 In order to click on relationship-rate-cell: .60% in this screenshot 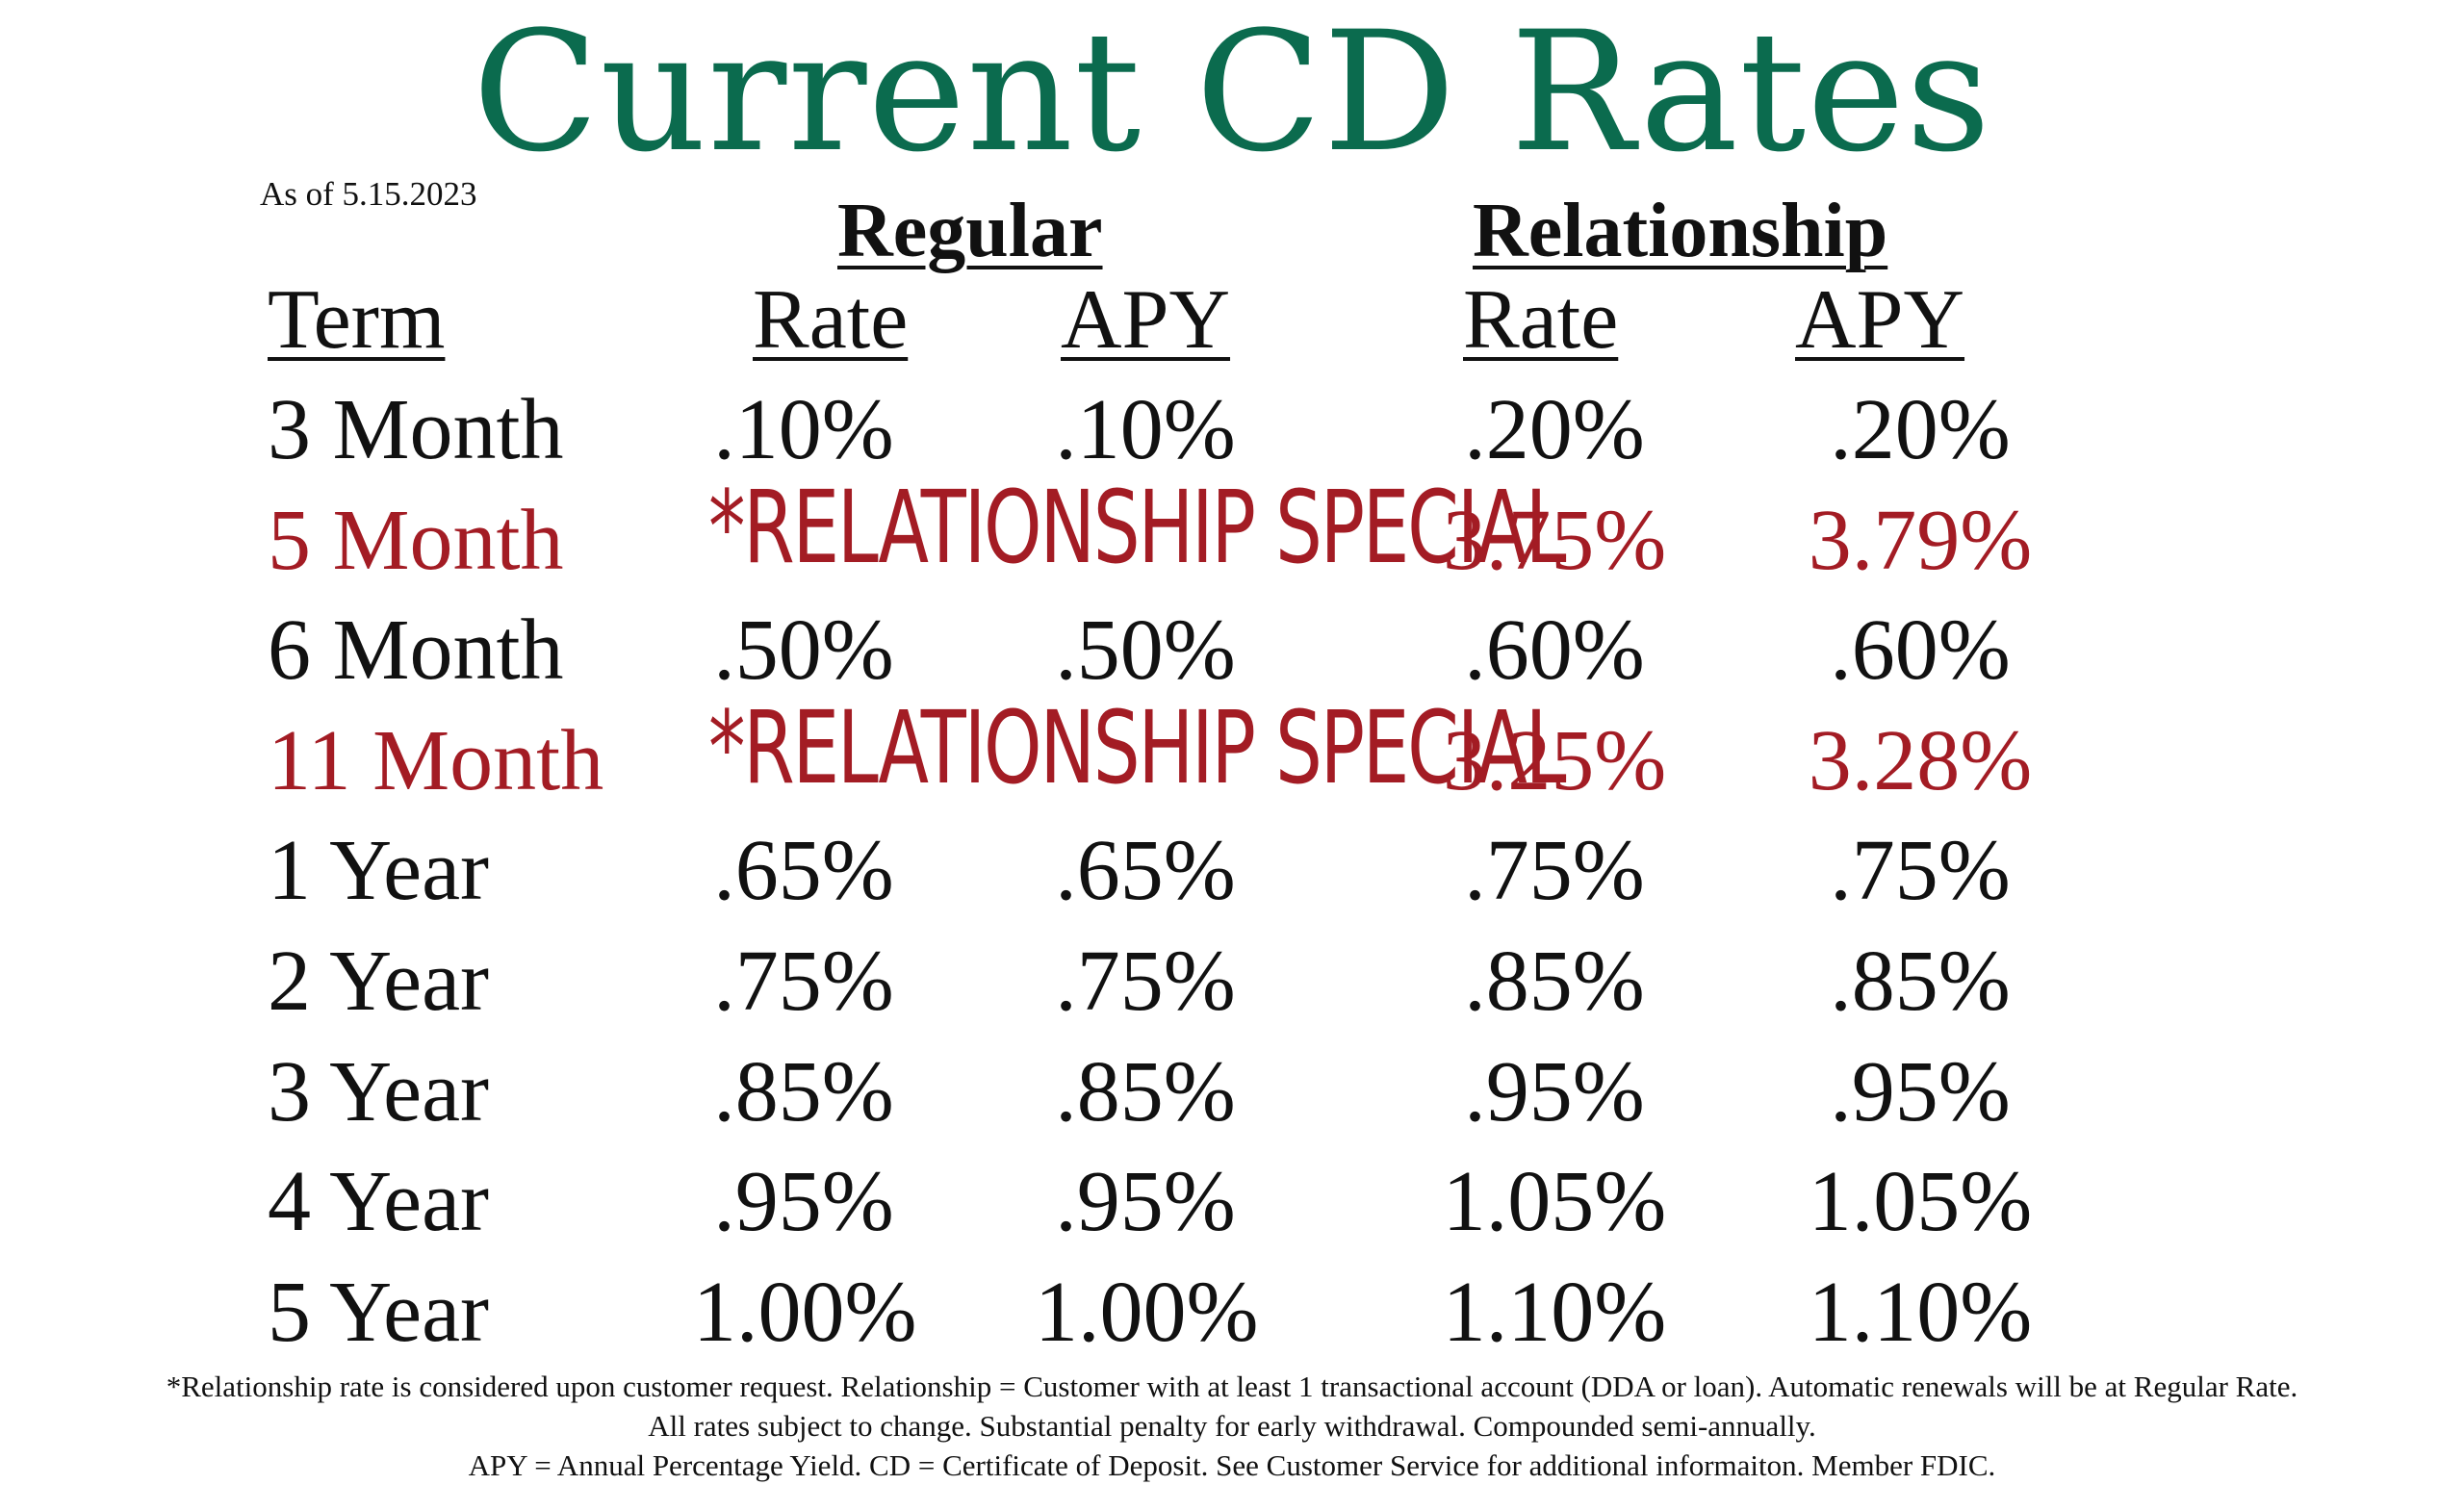, I will do `click(1554, 650)`.